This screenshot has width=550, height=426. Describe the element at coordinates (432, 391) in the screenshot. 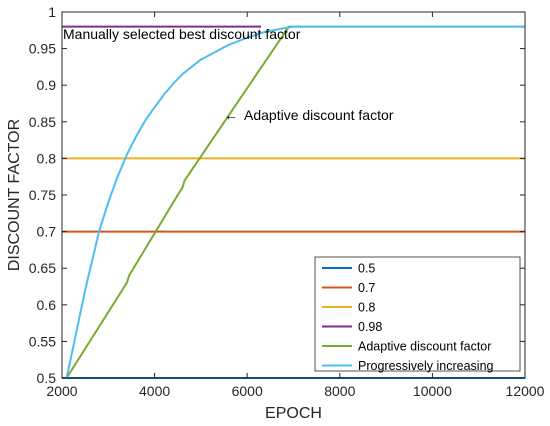

I see `x-tick-label: 10000` at that location.